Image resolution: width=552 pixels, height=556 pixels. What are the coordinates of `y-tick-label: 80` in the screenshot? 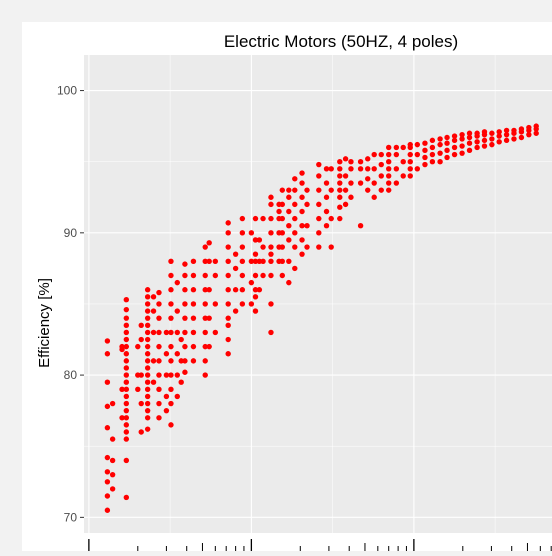 It's located at (71, 375).